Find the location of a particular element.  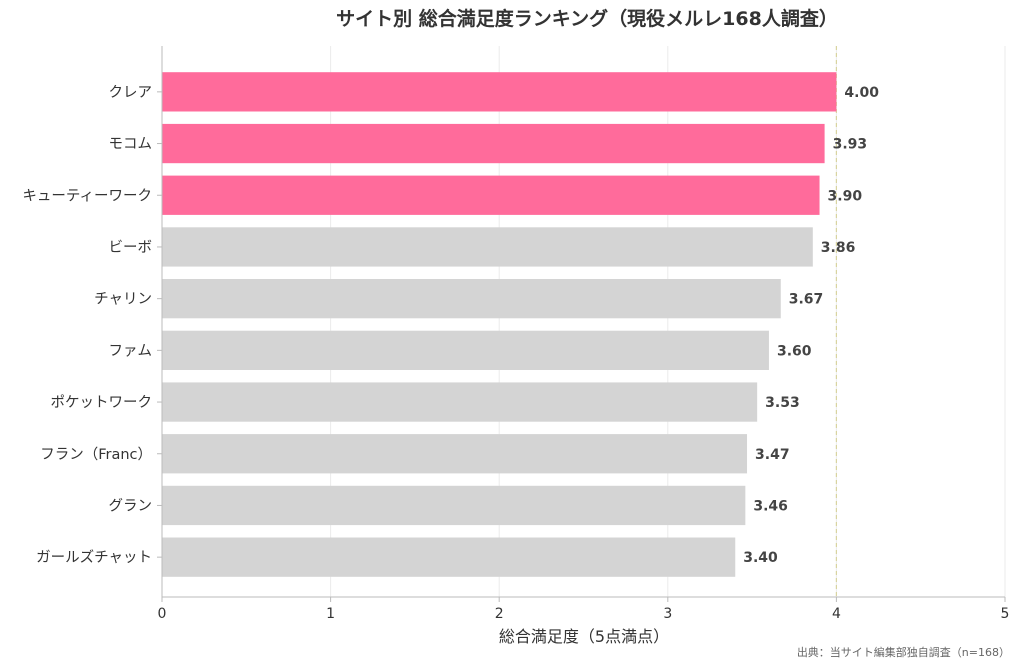

value-label: 3.90 is located at coordinates (845, 196).